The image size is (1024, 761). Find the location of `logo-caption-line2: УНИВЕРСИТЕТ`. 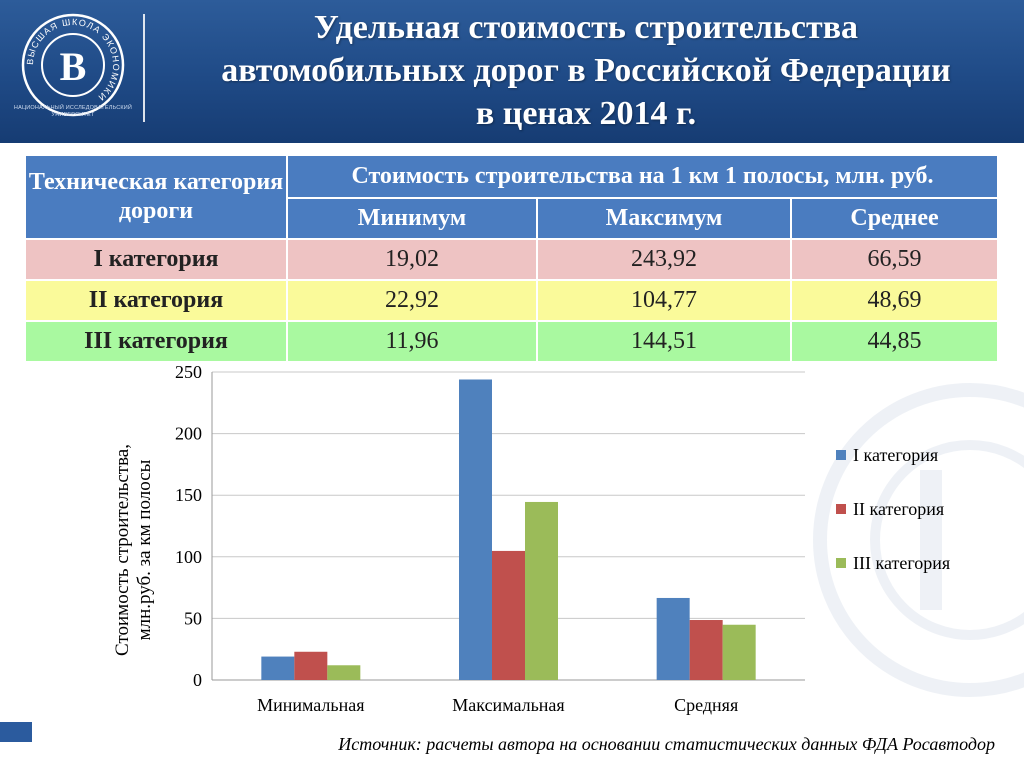

logo-caption-line2: УНИВЕРСИТЕТ is located at coordinates (73, 115).